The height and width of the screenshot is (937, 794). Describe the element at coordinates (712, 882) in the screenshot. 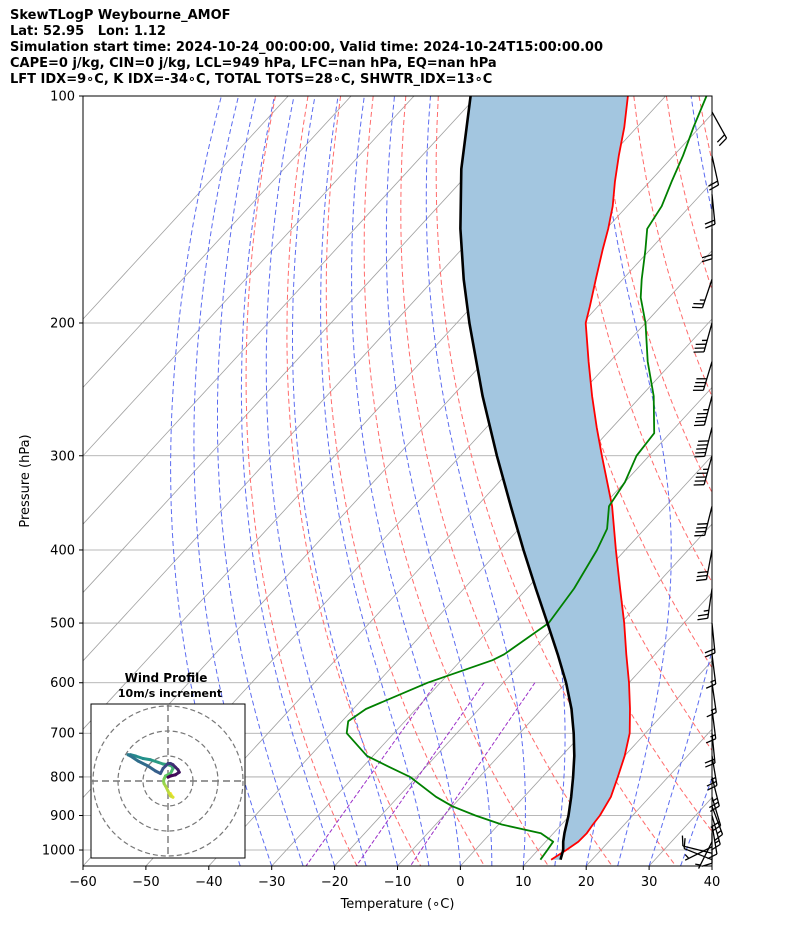

I see `x-tick-label: 40` at that location.